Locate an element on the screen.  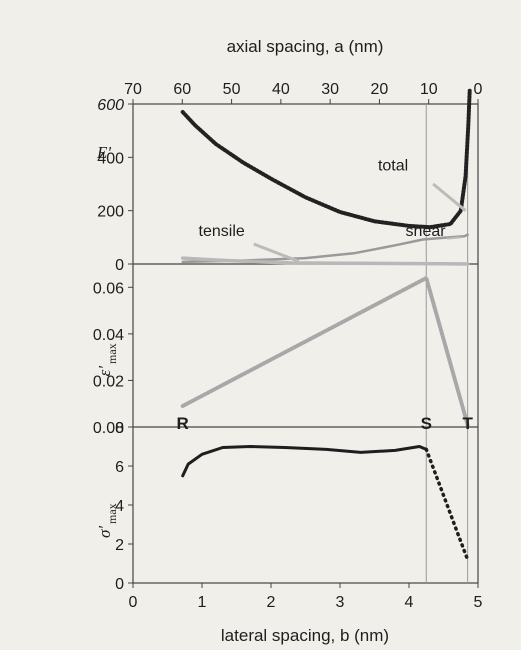
energy-label-total: total is located at coordinates (393, 166).